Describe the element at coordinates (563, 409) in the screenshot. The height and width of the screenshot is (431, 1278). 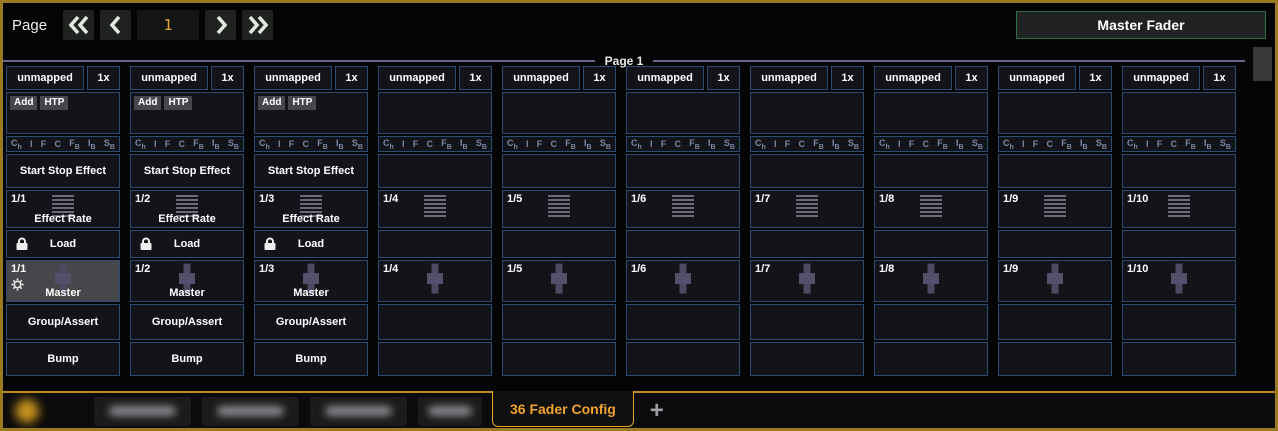
I see `tab-fader-config: 36 Fader Config` at that location.